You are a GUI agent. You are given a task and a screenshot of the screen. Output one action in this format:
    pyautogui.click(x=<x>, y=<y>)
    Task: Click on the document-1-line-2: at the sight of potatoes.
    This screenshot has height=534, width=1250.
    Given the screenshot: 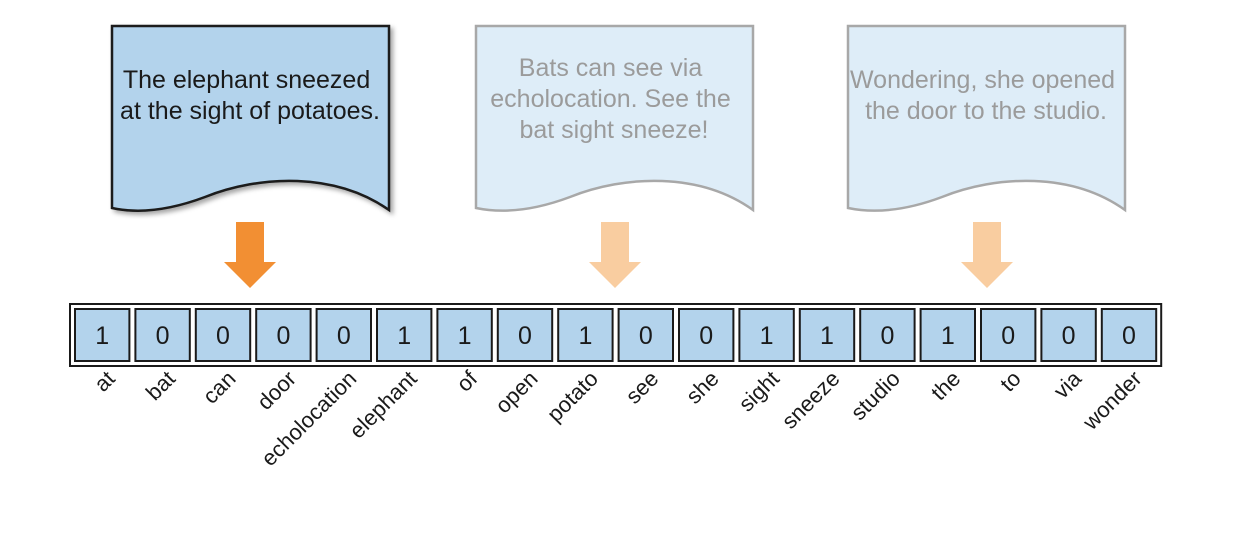 What is the action you would take?
    pyautogui.click(x=250, y=111)
    